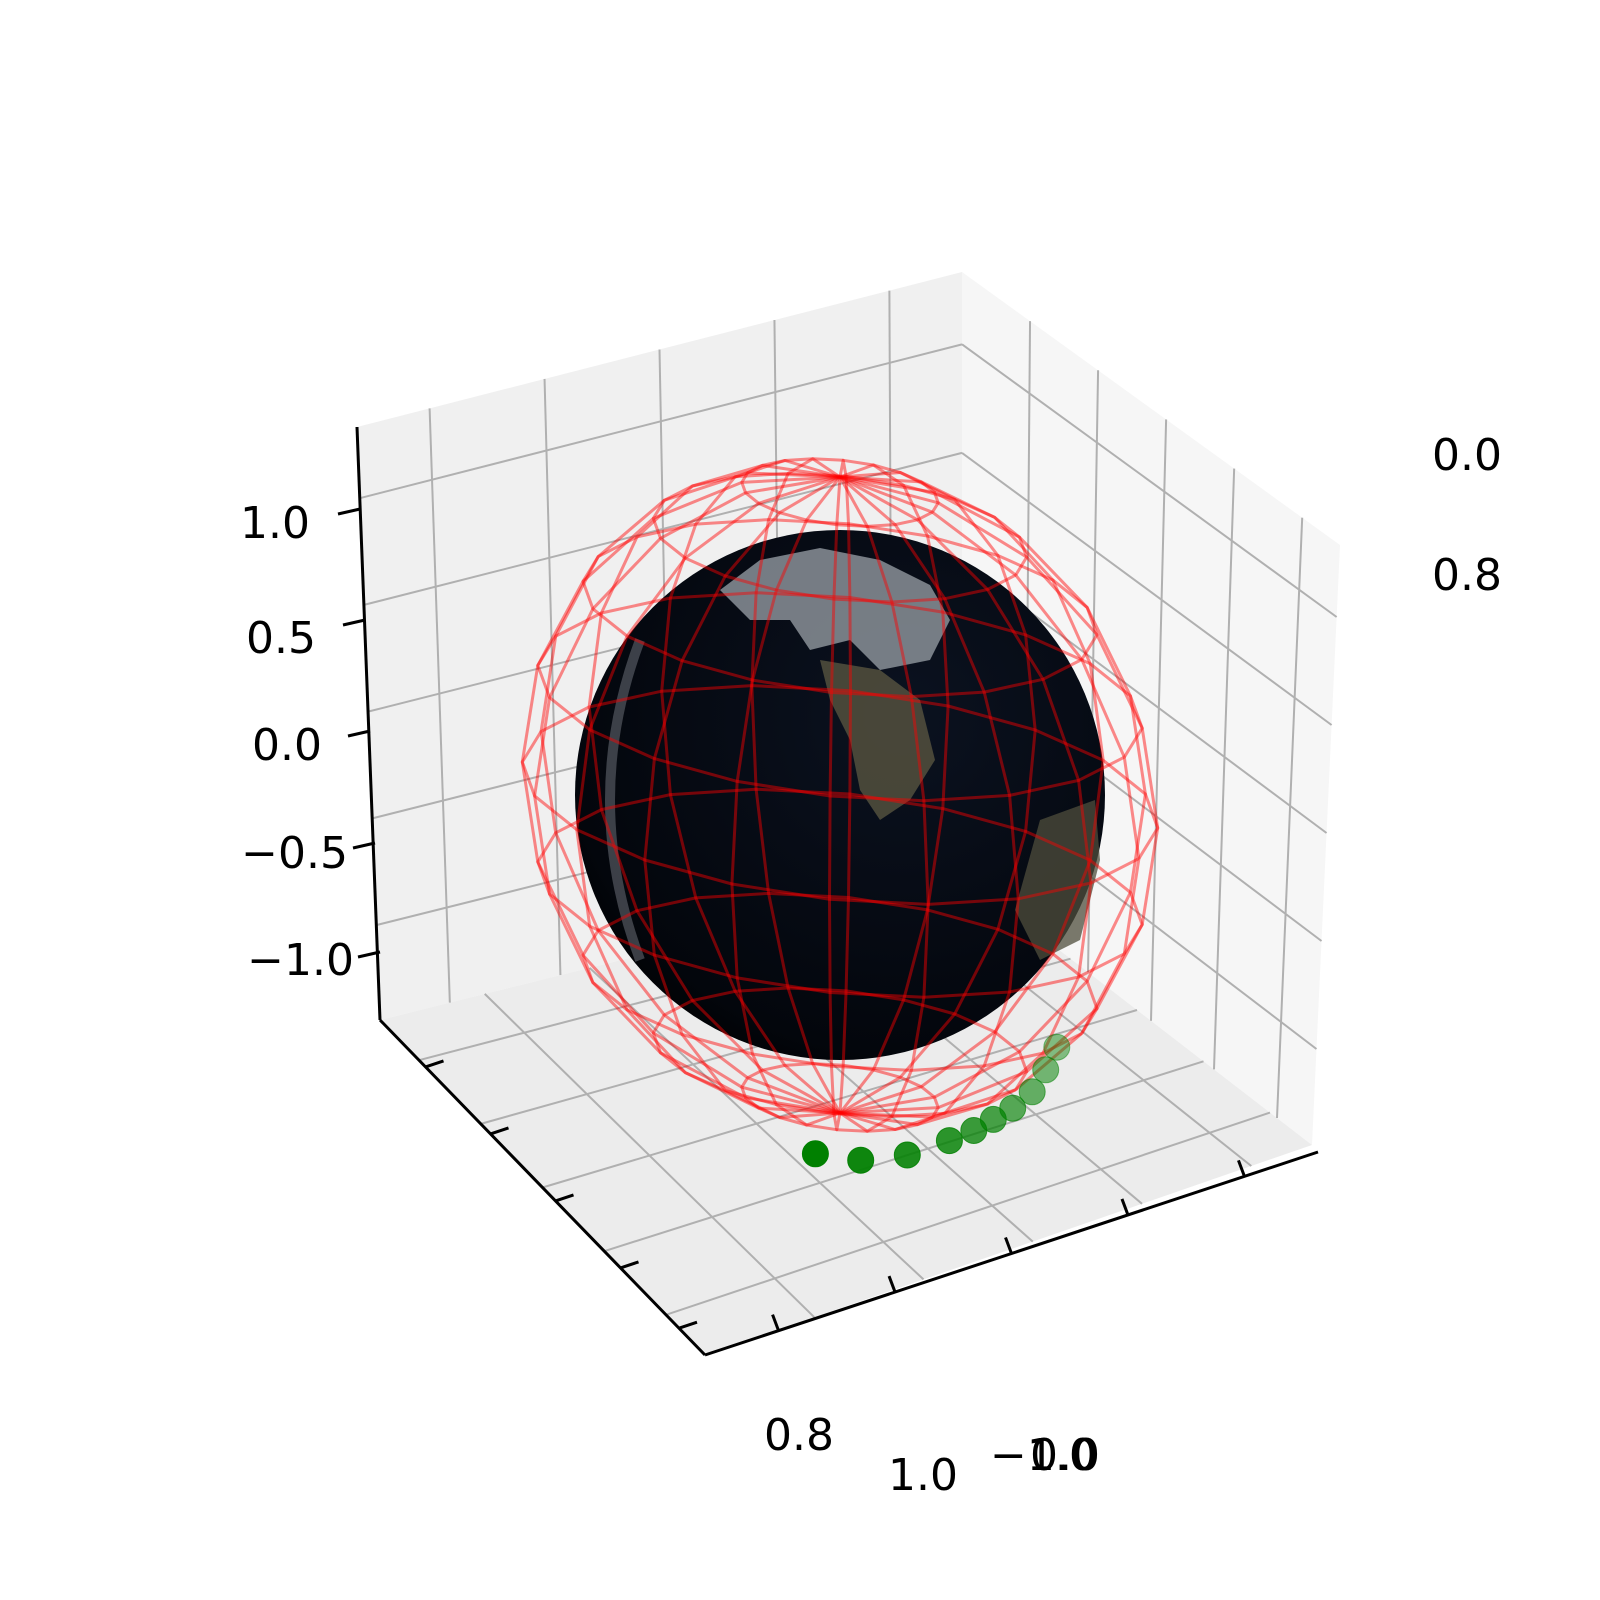  What do you see at coordinates (300, 960) in the screenshot?
I see `z-tick-label: −1.0` at bounding box center [300, 960].